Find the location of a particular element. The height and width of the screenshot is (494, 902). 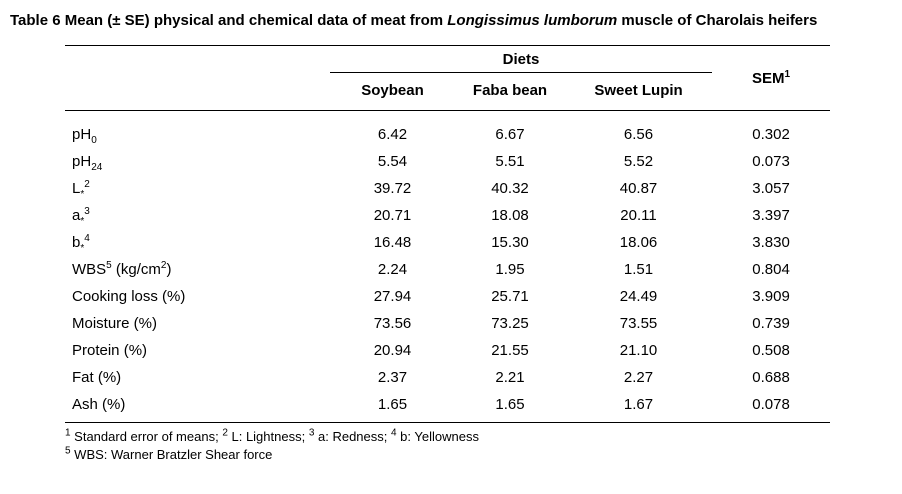

cell-value: 3.830 is located at coordinates (771, 242).